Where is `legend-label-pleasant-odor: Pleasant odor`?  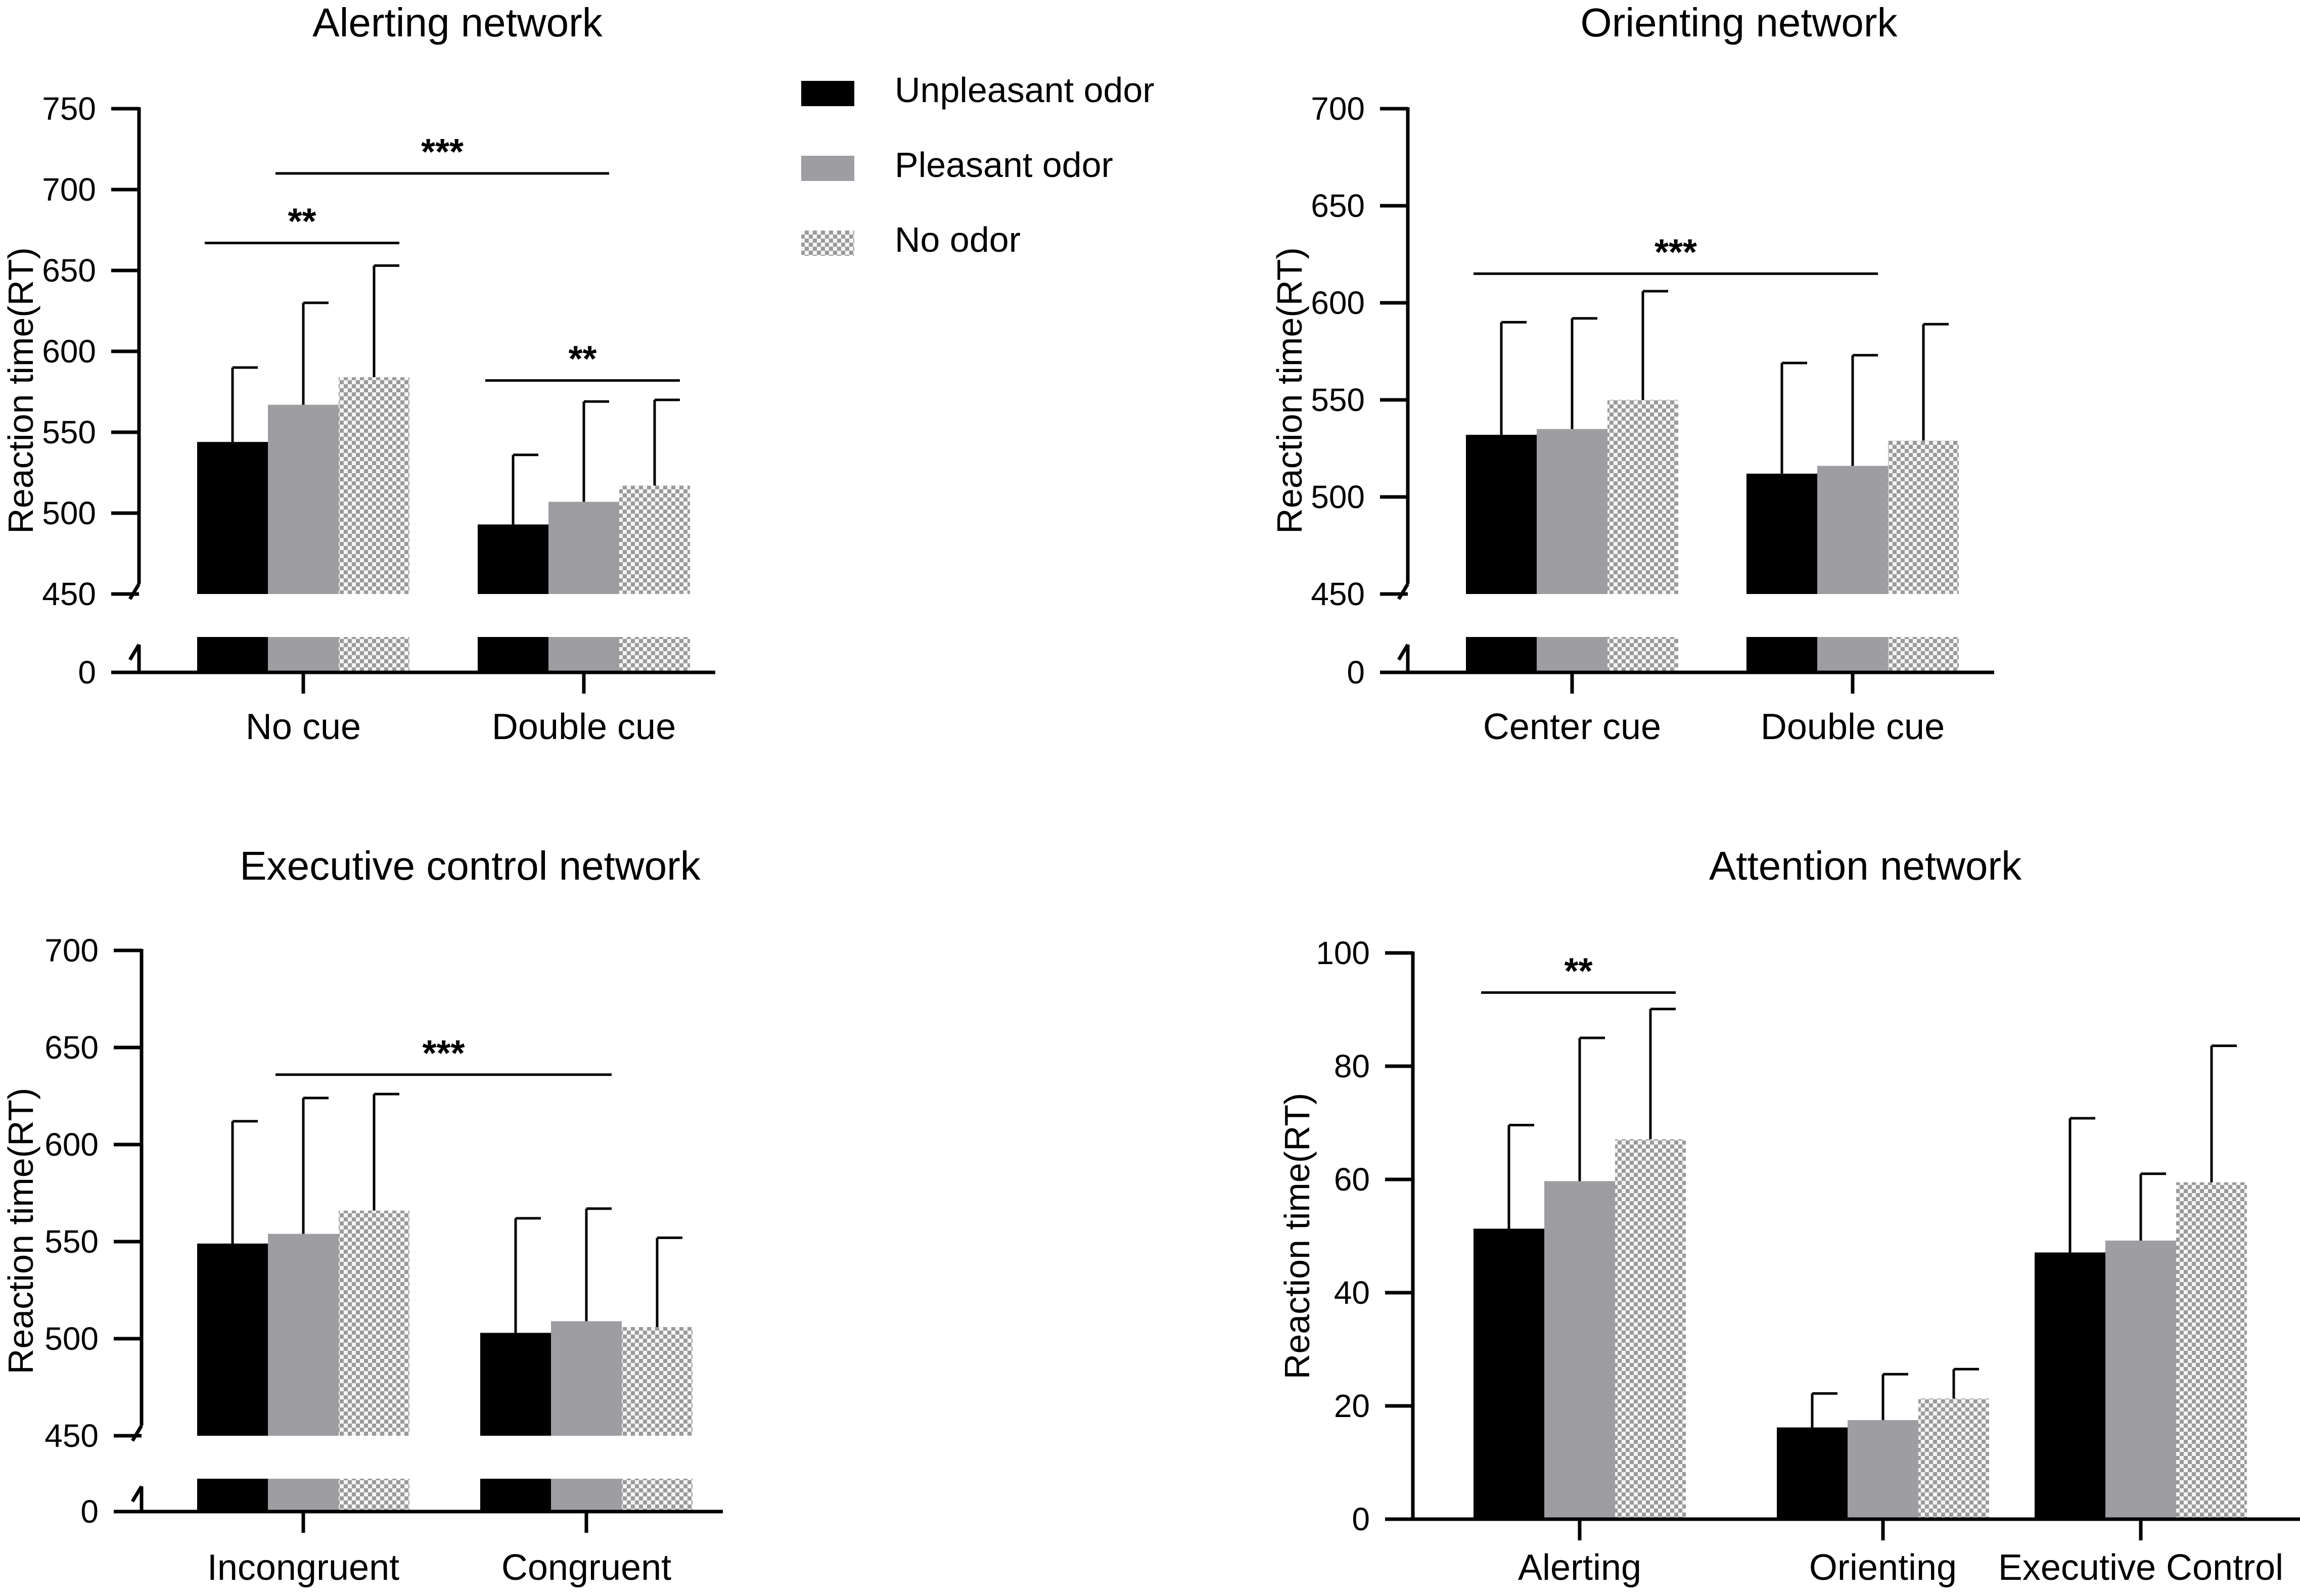
legend-label-pleasant-odor: Pleasant odor is located at coordinates (1004, 165).